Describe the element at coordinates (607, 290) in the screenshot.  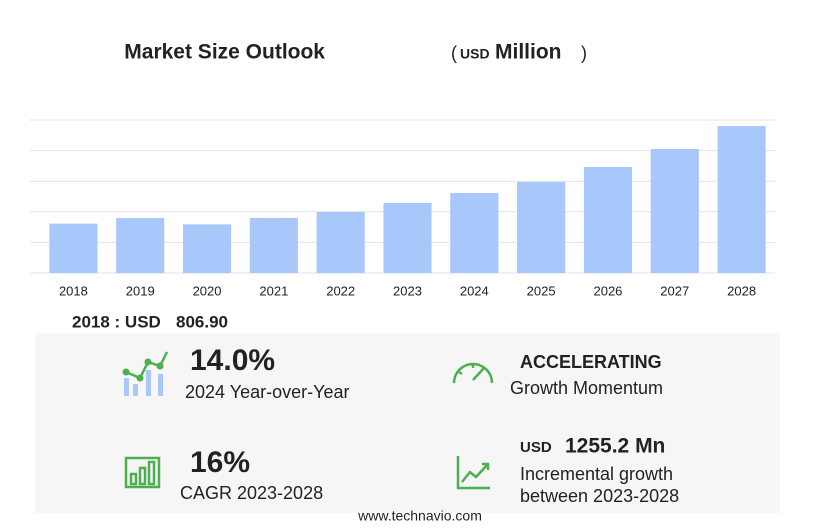
I see `x-tick-label: 2026` at that location.